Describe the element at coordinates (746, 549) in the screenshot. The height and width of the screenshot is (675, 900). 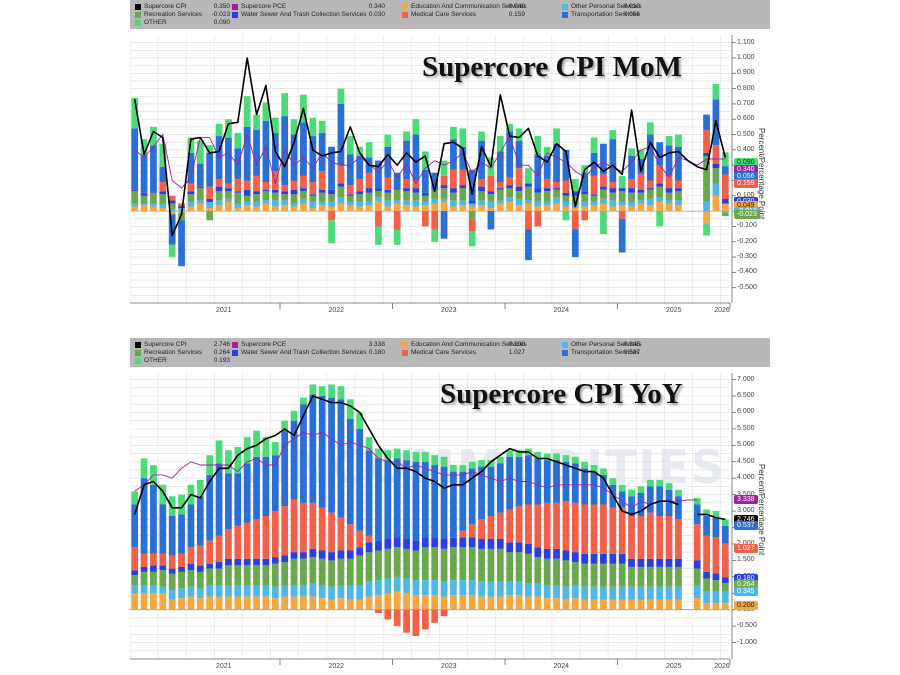
I see `last-value-tag: 1.027` at that location.